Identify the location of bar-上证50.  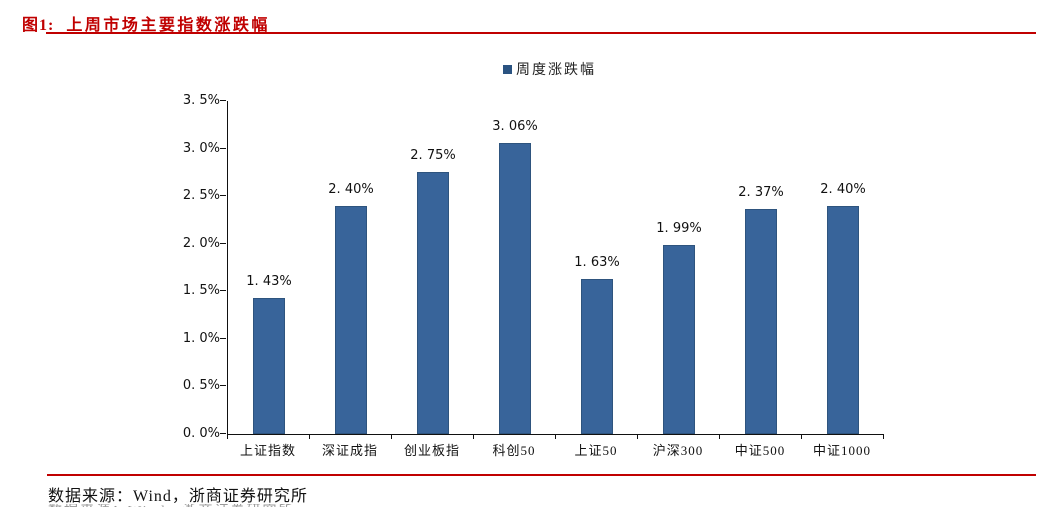
(597, 356).